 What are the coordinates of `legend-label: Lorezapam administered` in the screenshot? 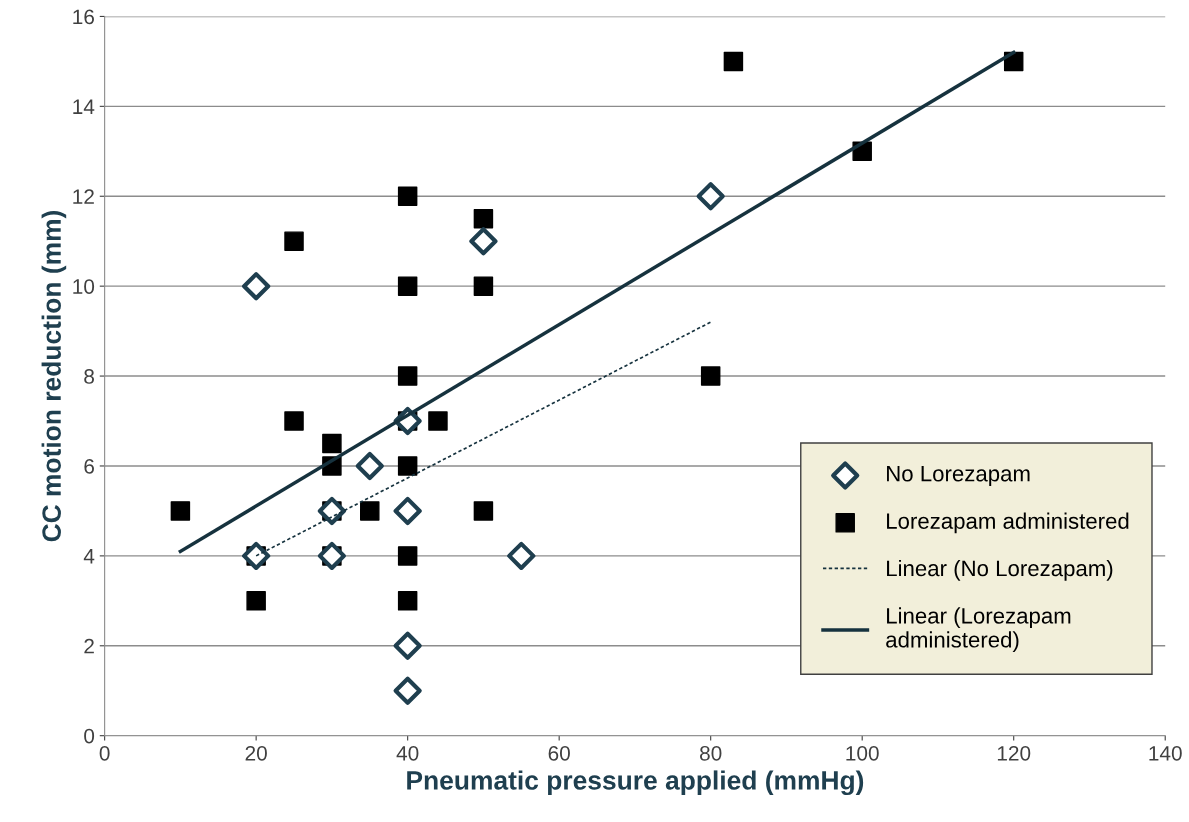 It's located at (1008, 523).